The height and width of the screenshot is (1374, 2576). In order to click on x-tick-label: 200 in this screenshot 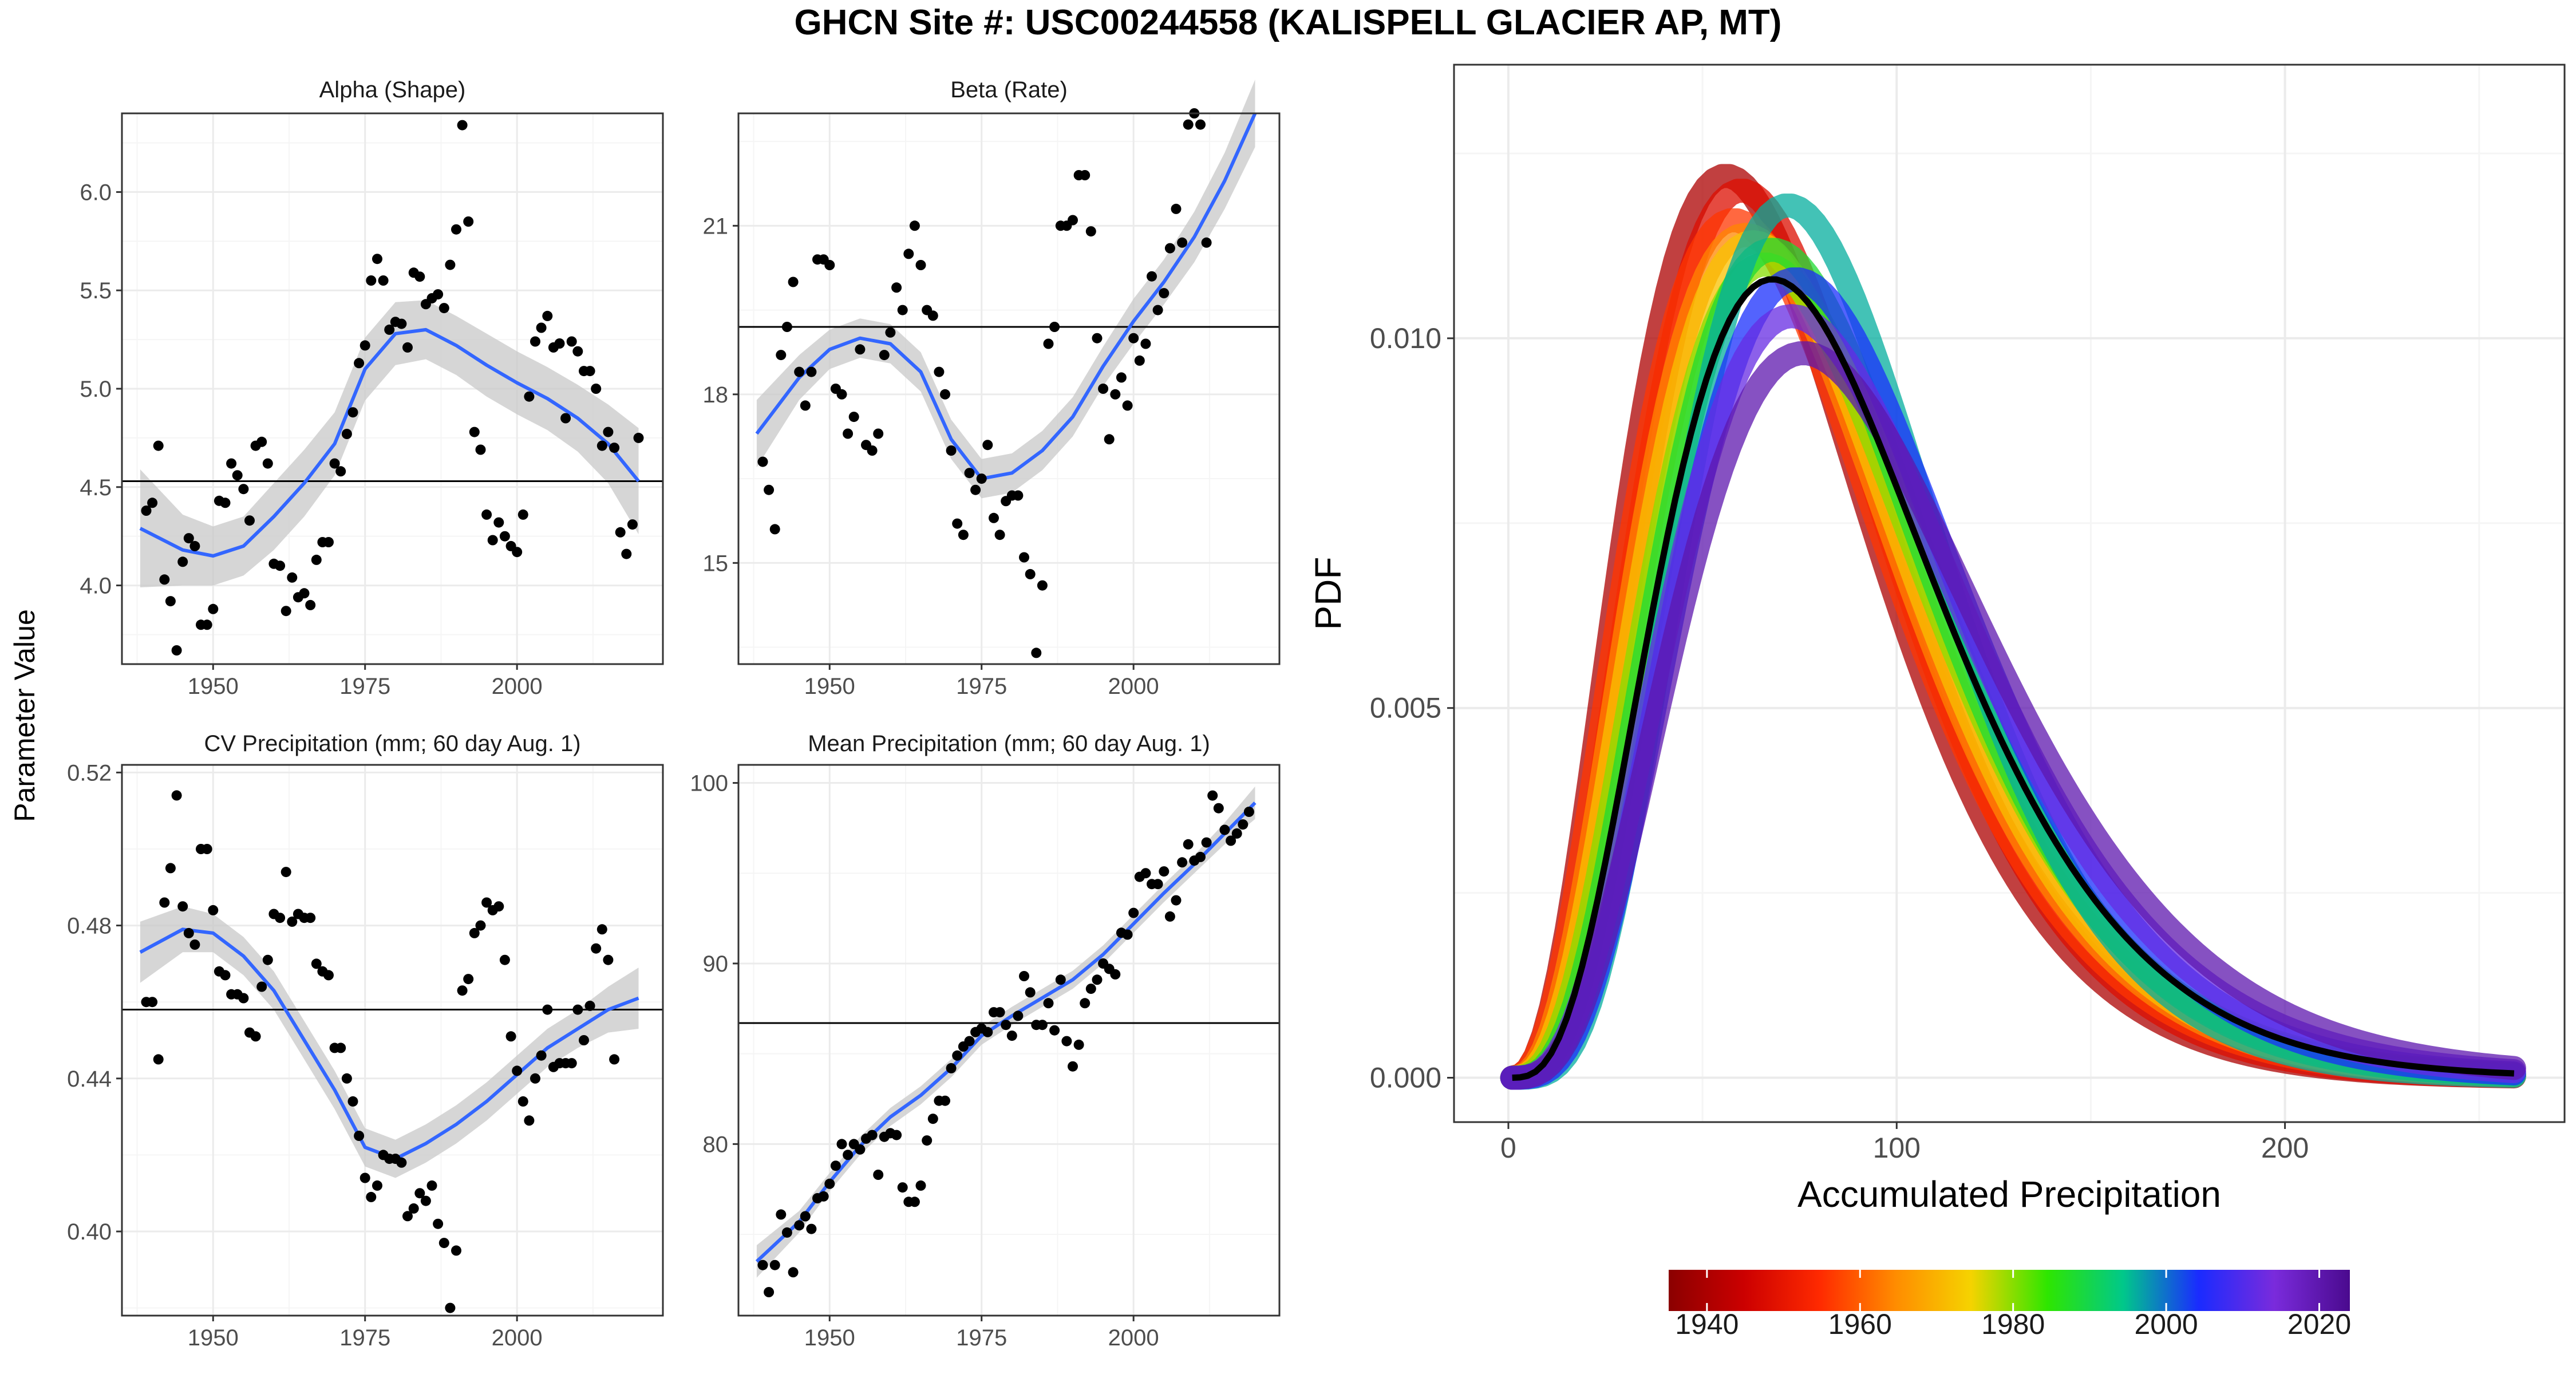, I will do `click(2285, 1148)`.